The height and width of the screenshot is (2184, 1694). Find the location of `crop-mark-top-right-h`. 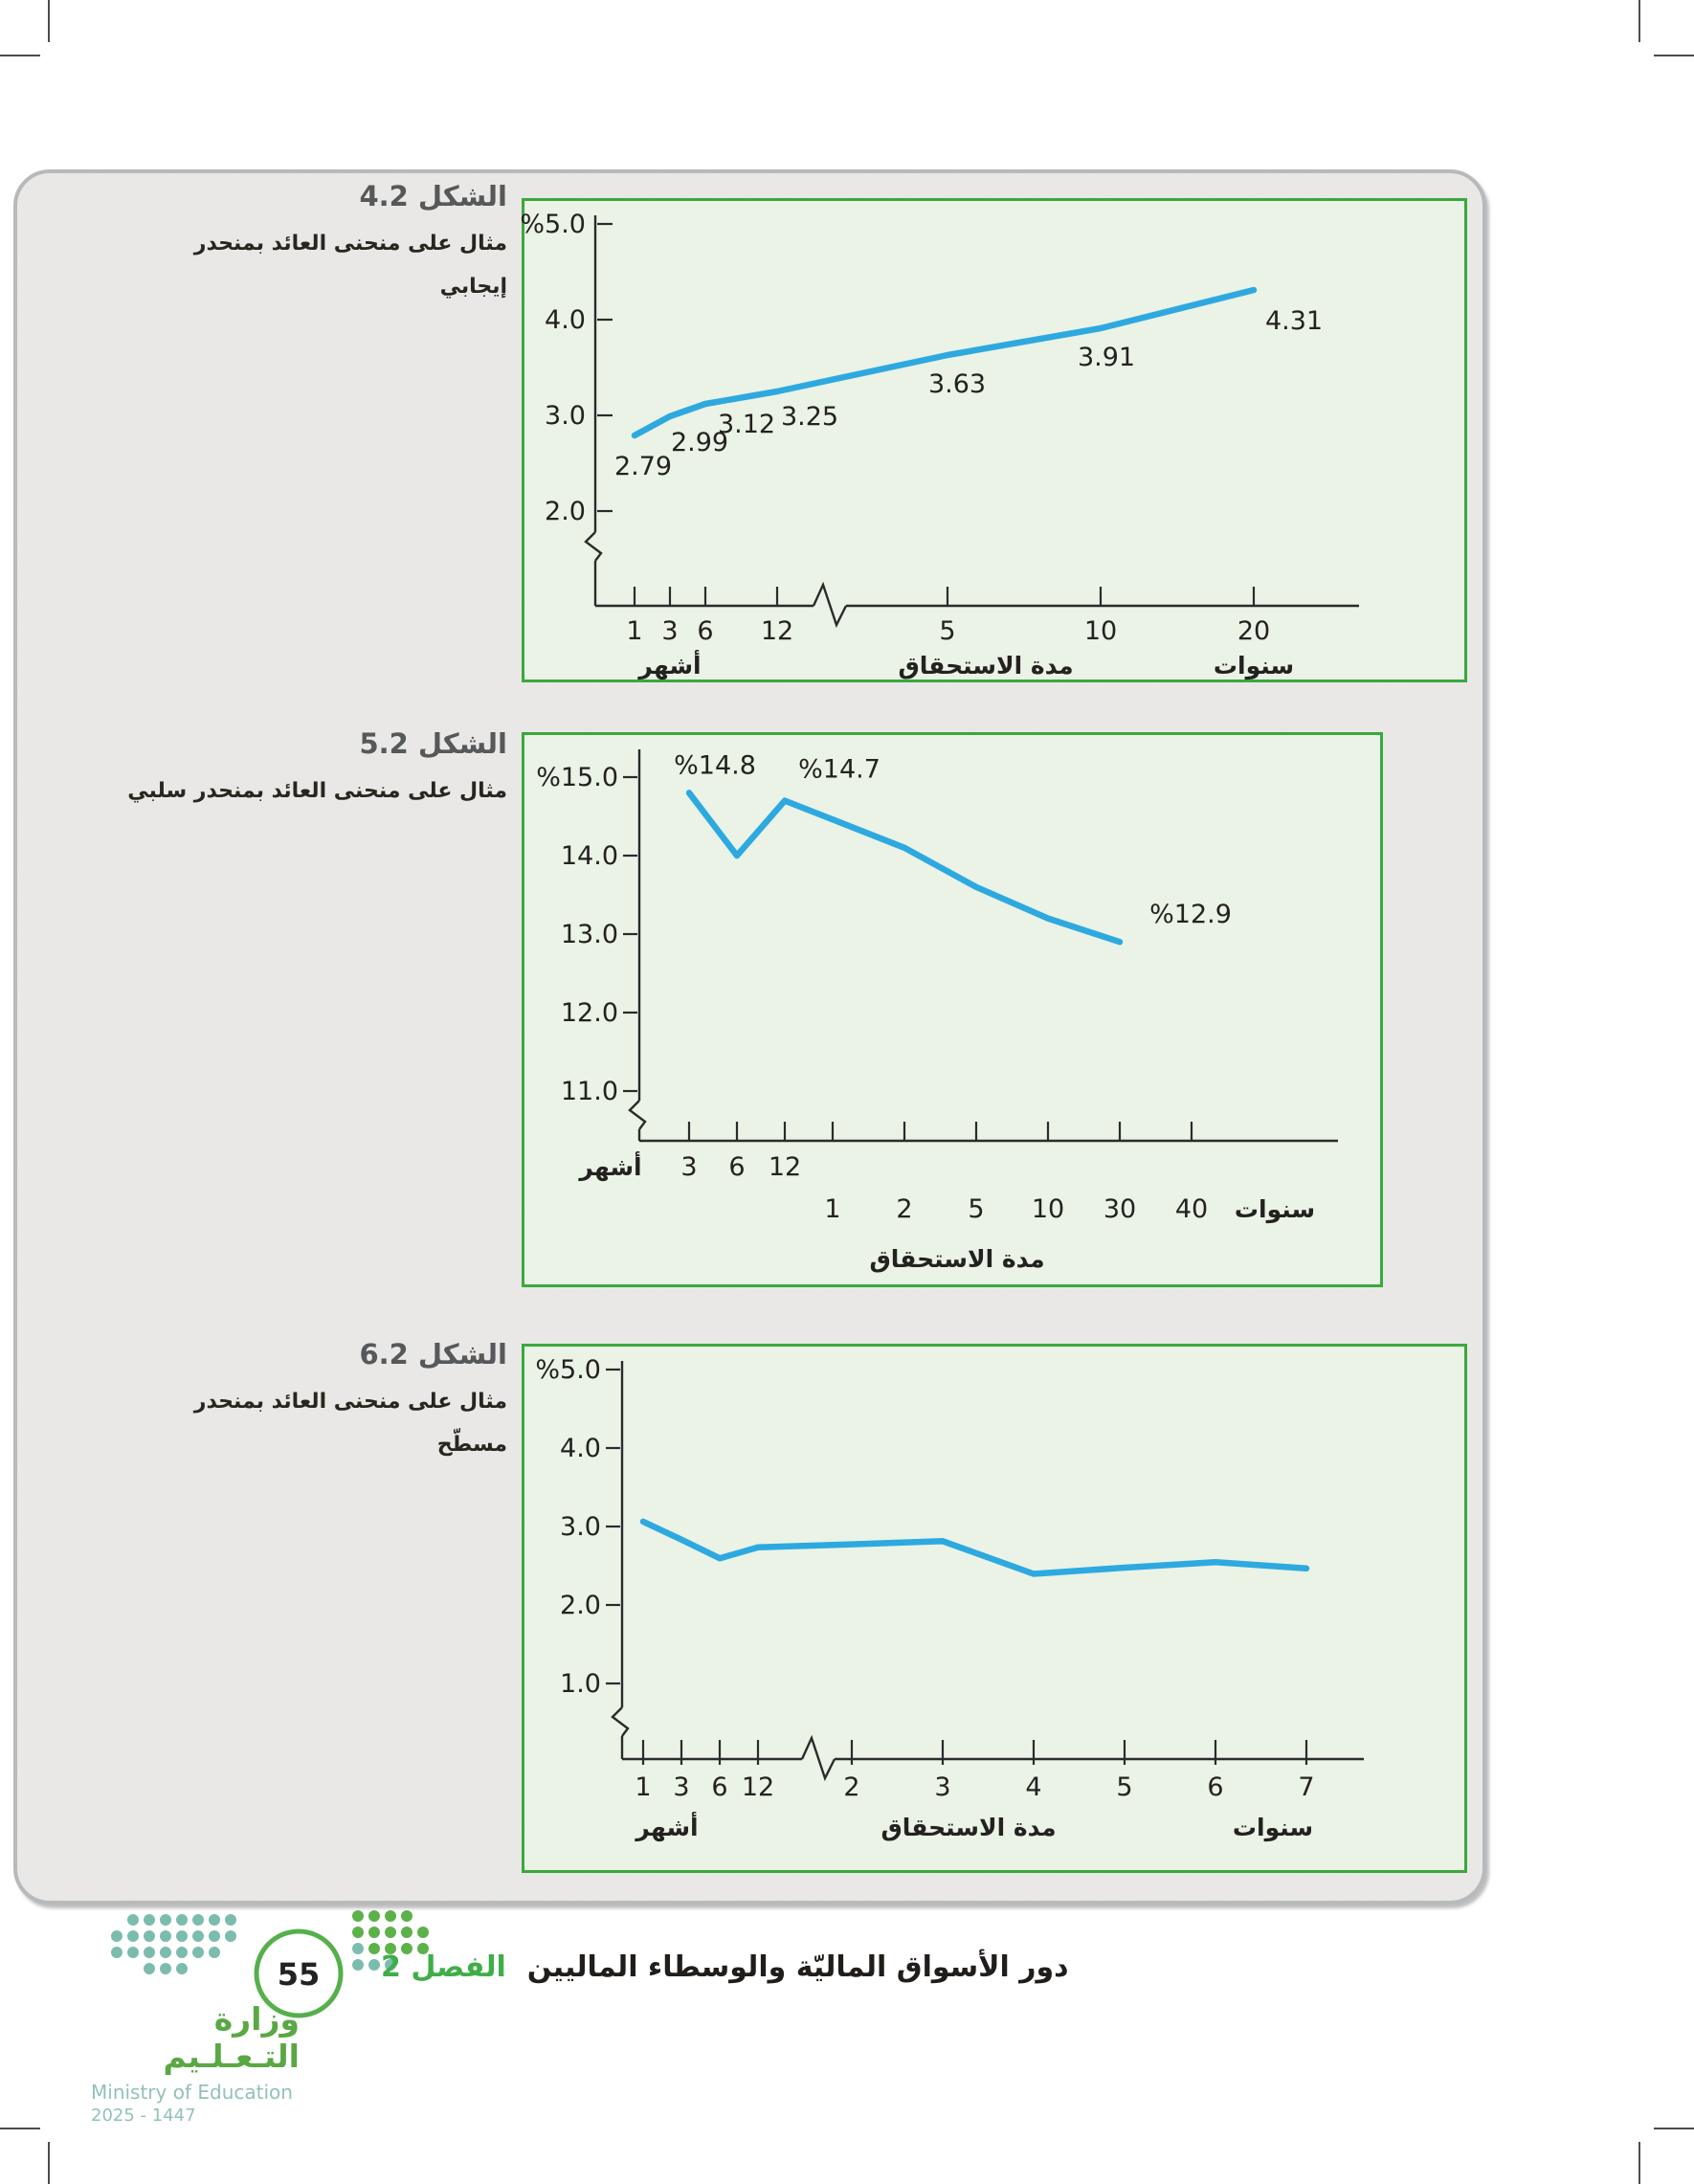

crop-mark-top-right-h is located at coordinates (1674, 56).